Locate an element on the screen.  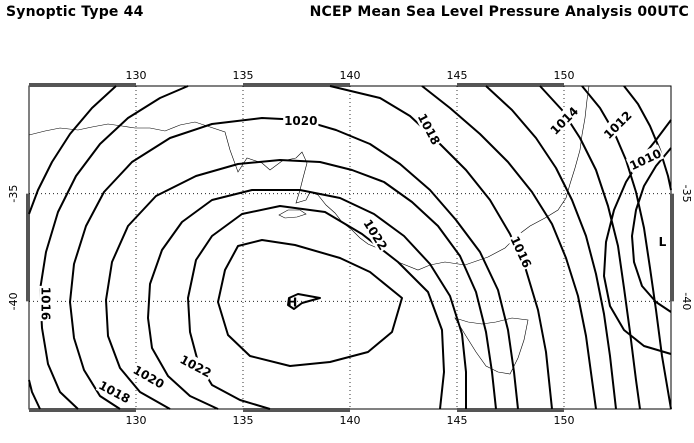
latitude-labels-right: -35 -40 is located at coordinates (686, 248).